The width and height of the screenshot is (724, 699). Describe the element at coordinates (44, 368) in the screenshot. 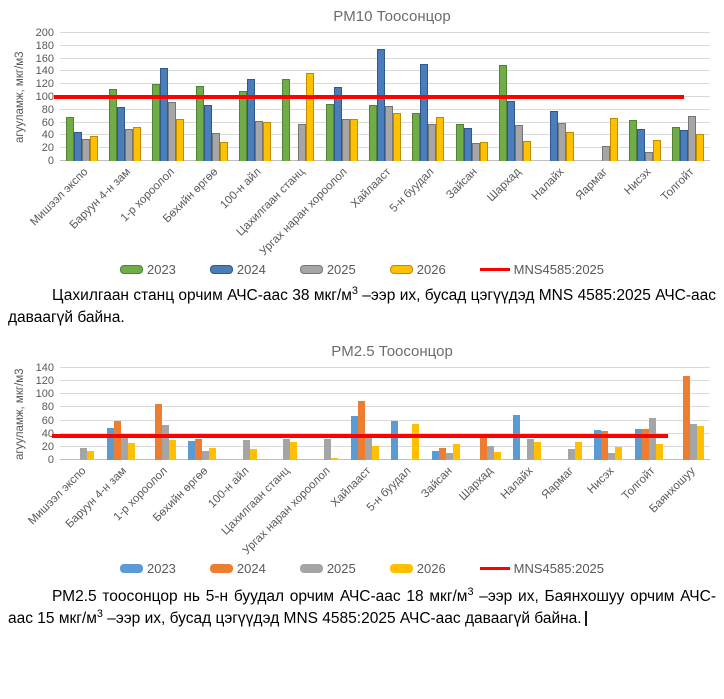

I see `y-tick-label: 140` at that location.